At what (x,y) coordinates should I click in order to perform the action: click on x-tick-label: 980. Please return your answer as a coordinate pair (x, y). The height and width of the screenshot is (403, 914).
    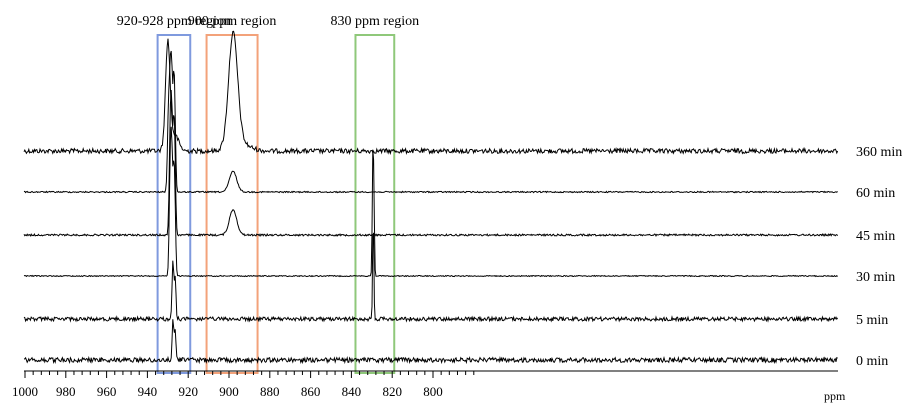
    Looking at the image, I should click on (66, 391).